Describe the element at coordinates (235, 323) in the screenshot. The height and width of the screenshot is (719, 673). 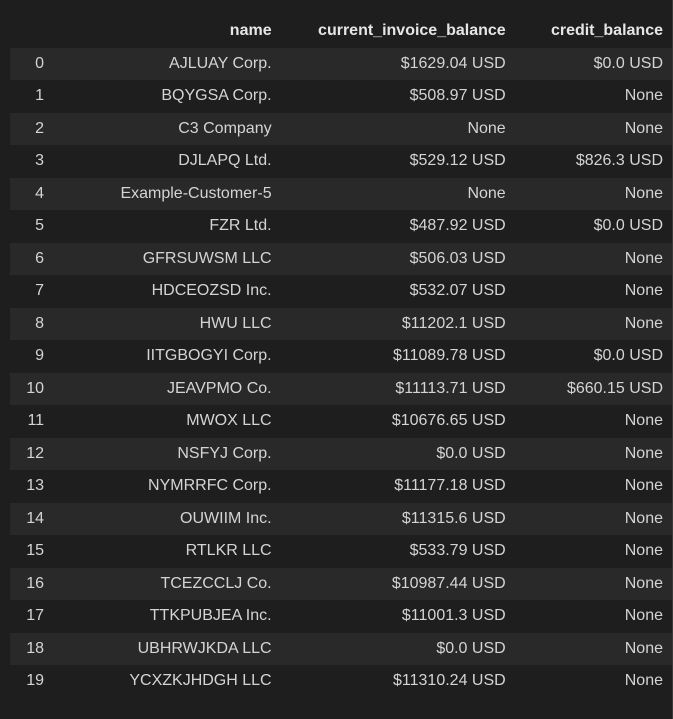
I see `customer-name-cell: HWU LLC` at that location.